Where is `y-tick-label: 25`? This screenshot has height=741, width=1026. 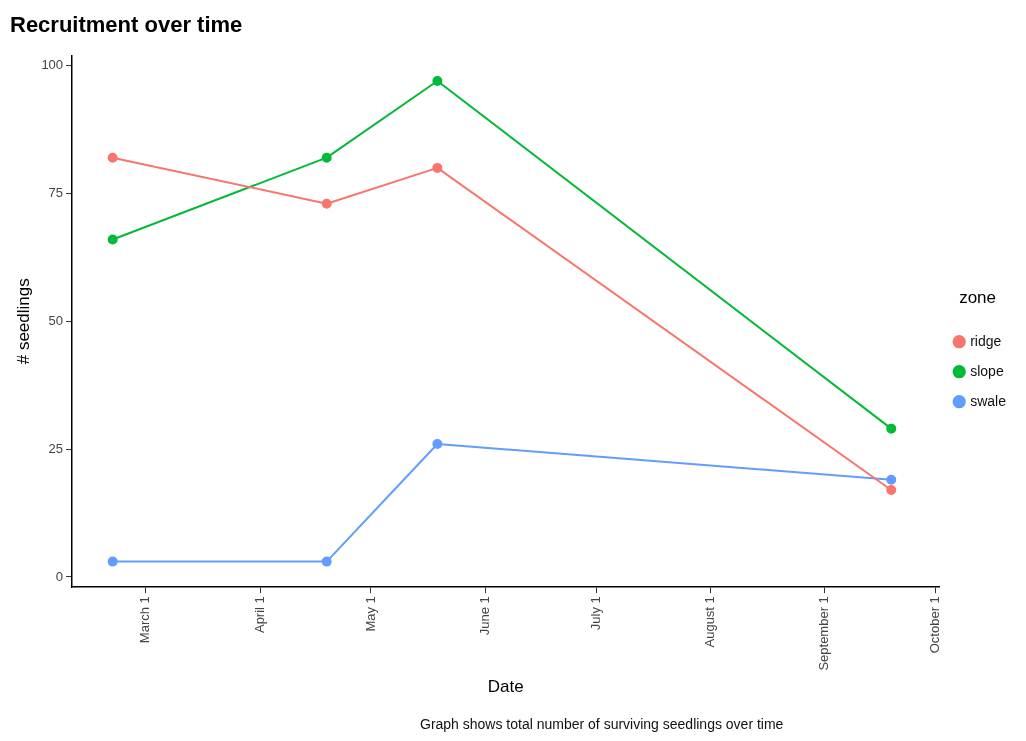
y-tick-label: 25 is located at coordinates (56, 448).